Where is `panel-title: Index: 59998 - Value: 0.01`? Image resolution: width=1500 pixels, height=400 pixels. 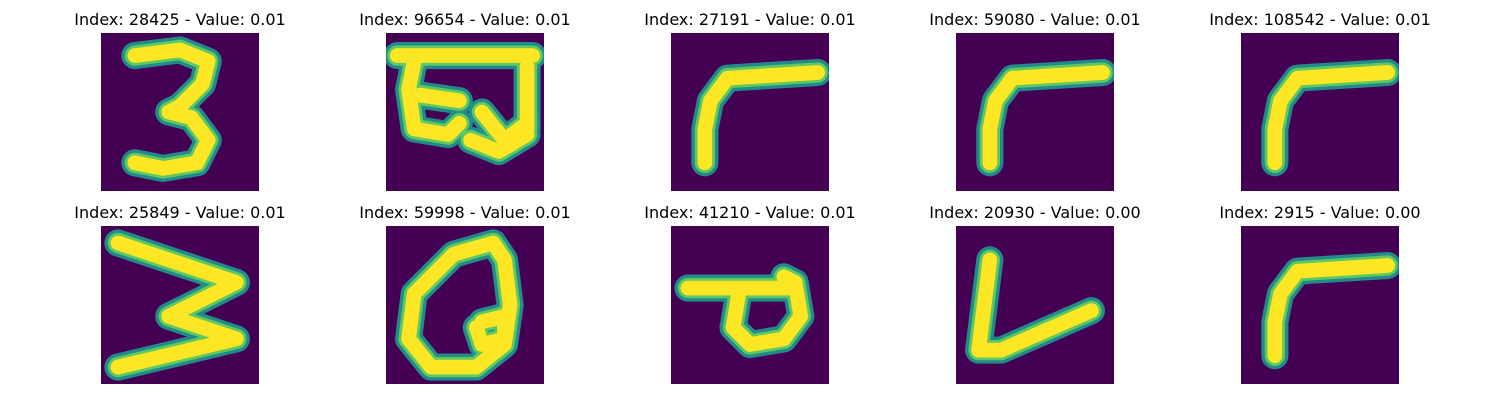
panel-title: Index: 59998 - Value: 0.01 is located at coordinates (465, 212).